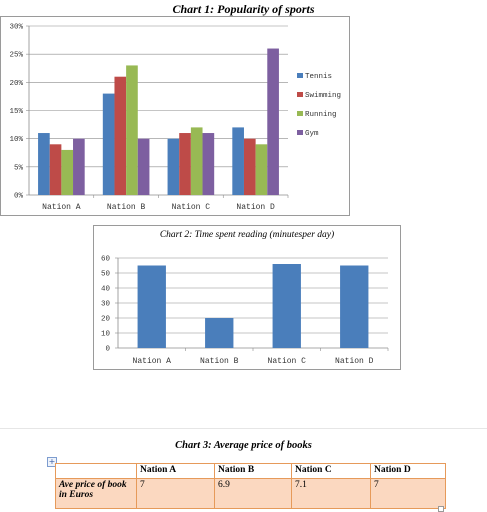  I want to click on table-header-cell: Nation A, so click(175, 471).